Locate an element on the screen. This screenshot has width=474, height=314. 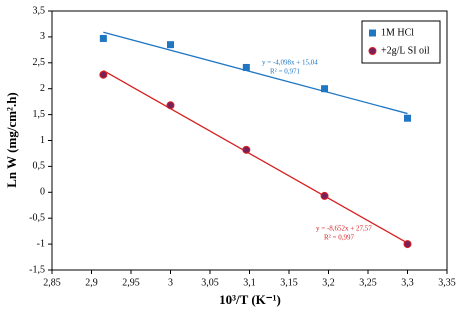
y-tick-label: 1 is located at coordinates (42, 140).